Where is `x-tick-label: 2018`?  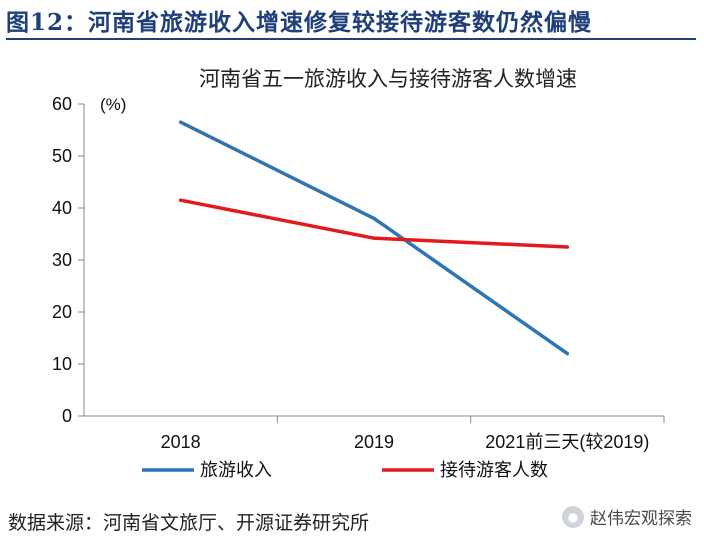
x-tick-label: 2018 is located at coordinates (181, 442).